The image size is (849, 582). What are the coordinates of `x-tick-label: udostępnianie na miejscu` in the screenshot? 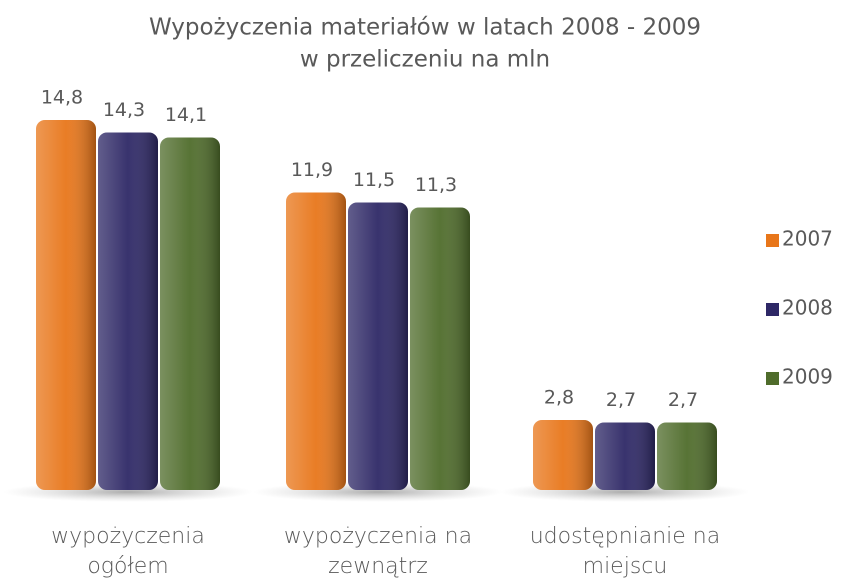 It's located at (625, 551).